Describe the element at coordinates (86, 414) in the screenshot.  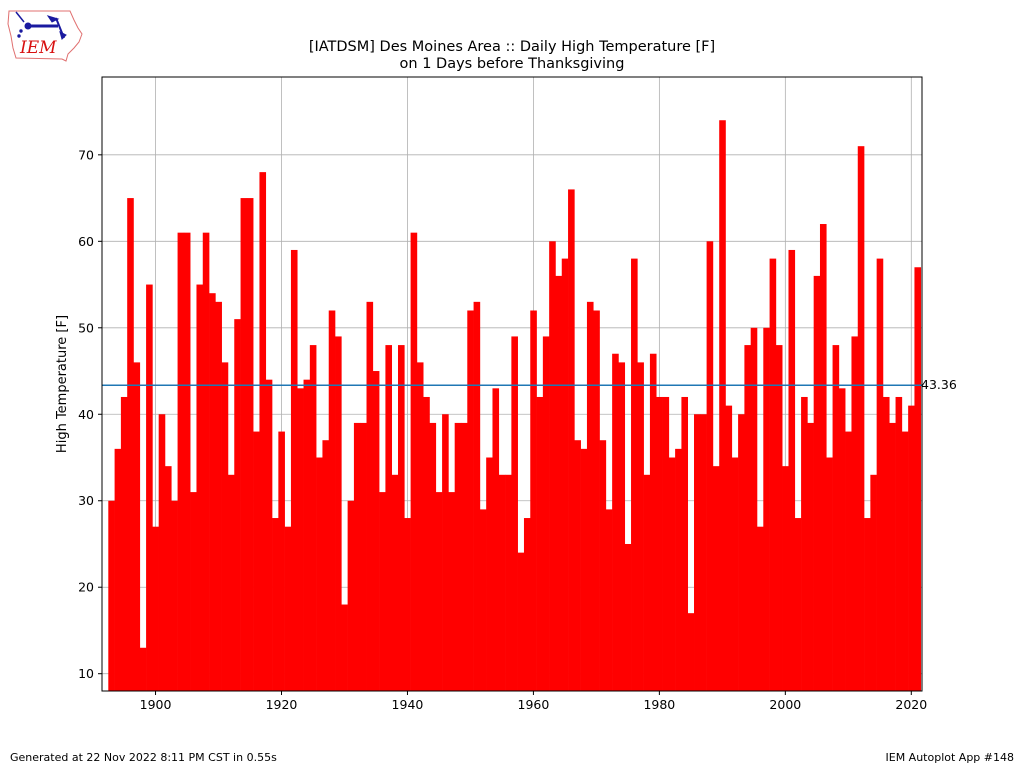
I see `y-tick-label: 40` at that location.